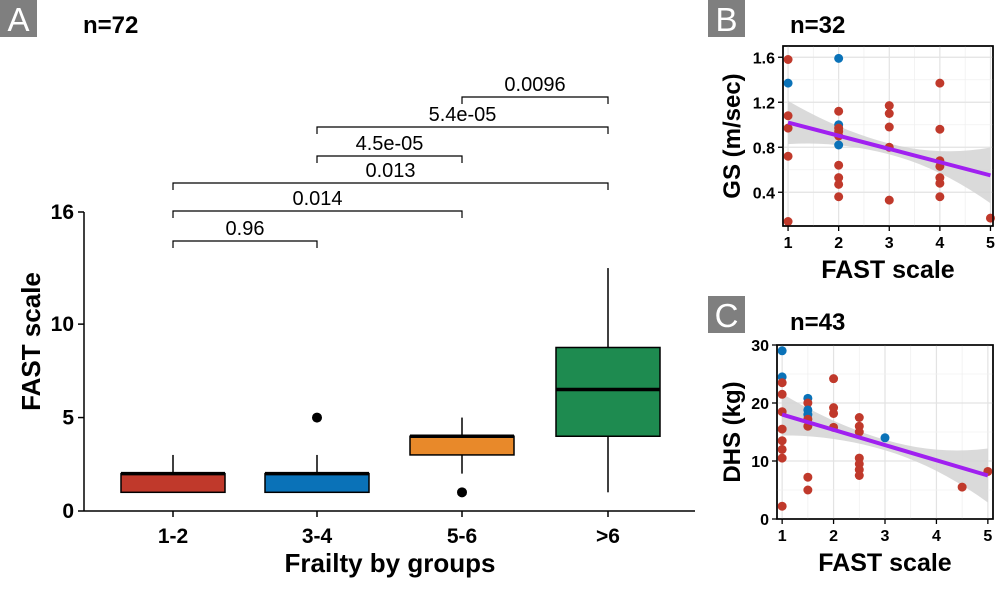 This screenshot has width=1004, height=591. I want to click on b-y-axis-label: GS (m/sec), so click(732, 135).